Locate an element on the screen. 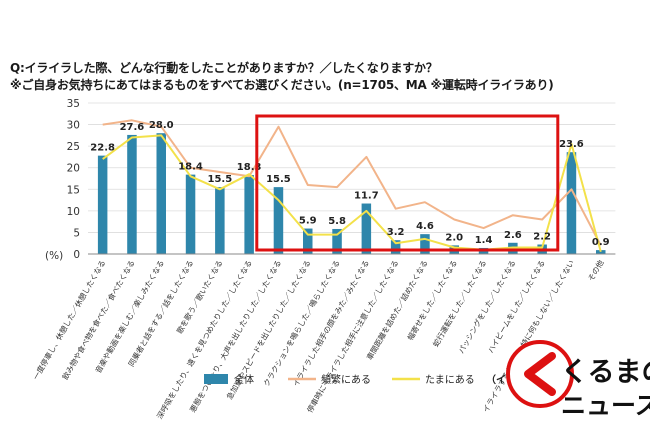 The width and height of the screenshot is (650, 433). category-label: パッシングをした／したくなる is located at coordinates (487, 306).